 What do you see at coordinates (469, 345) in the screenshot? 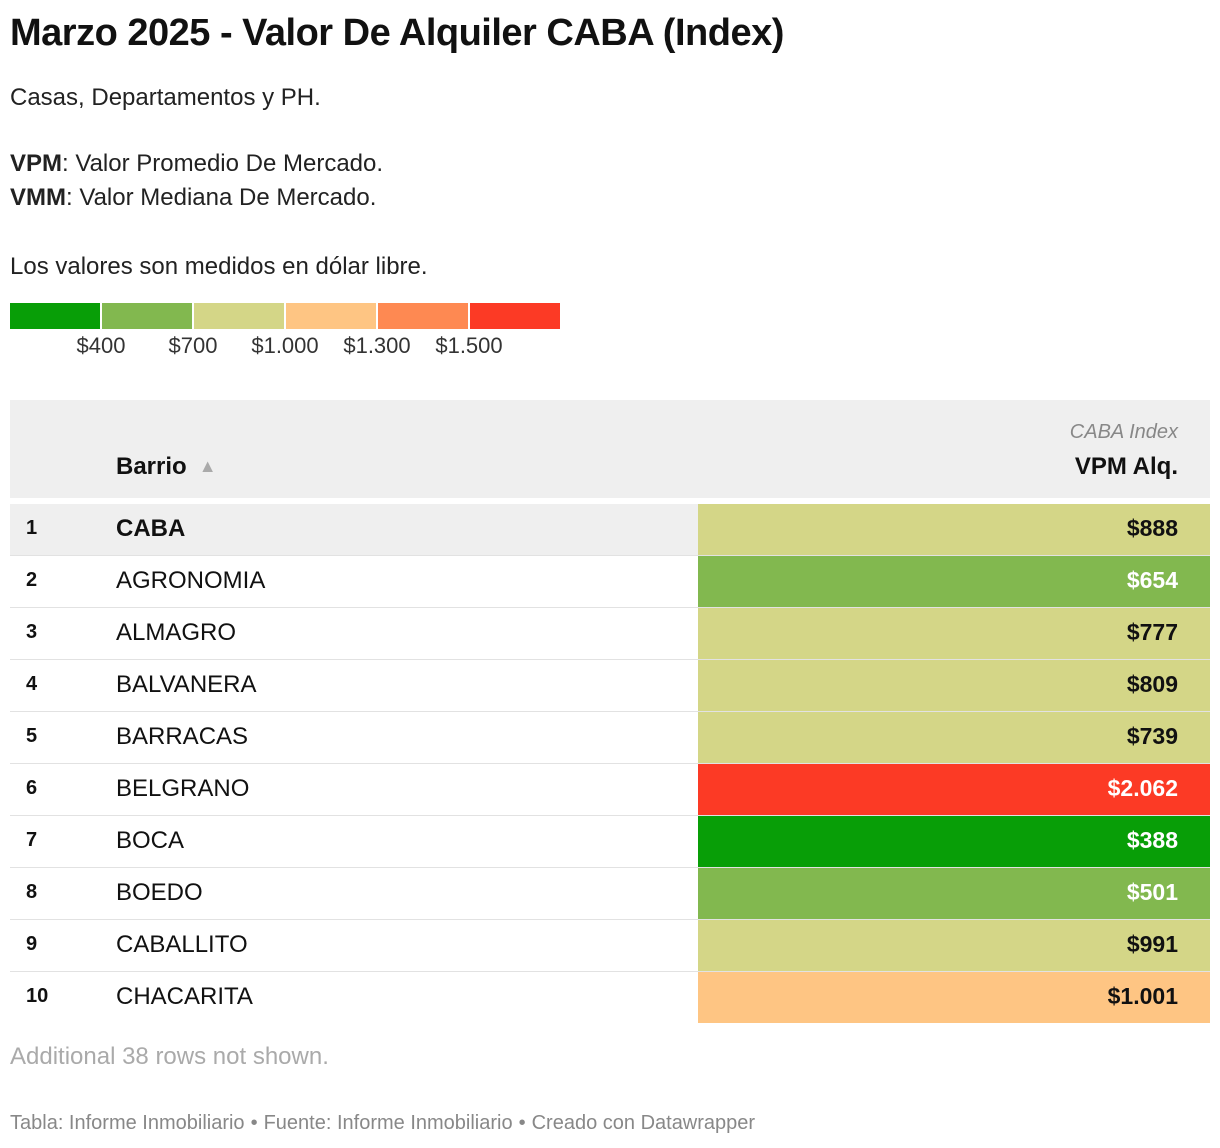
I see `legend-tick-label: $1.500` at bounding box center [469, 345].